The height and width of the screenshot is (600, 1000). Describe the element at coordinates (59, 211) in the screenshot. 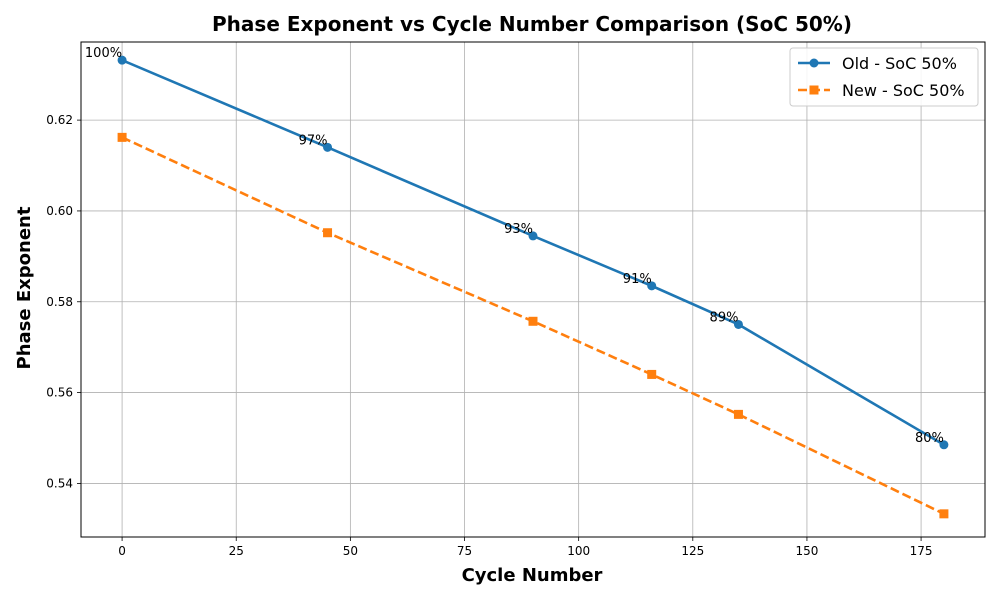

I see `y-tick-label: 0.60` at that location.